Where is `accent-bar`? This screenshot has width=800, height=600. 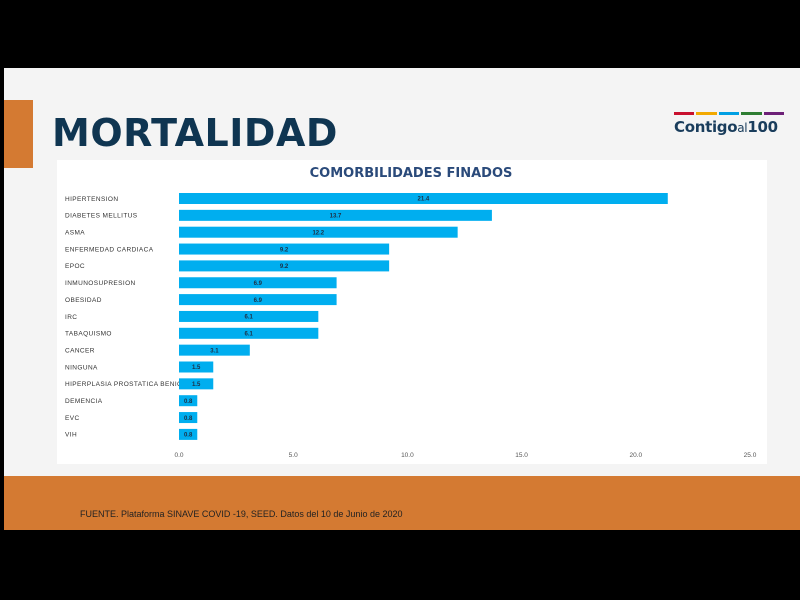 accent-bar is located at coordinates (18, 134).